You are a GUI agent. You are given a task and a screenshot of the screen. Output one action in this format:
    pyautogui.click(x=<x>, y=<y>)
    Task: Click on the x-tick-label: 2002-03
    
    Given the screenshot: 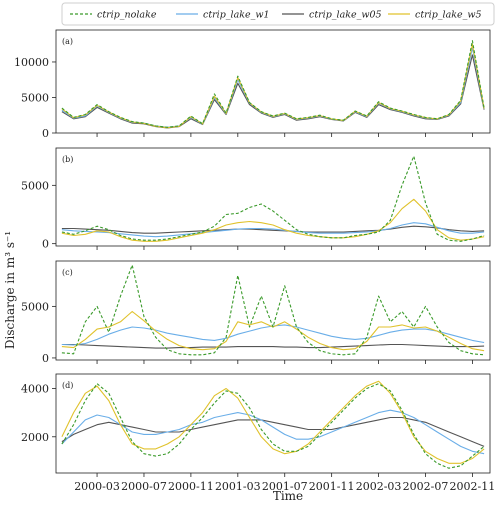 What is the action you would take?
    pyautogui.click(x=379, y=486)
    